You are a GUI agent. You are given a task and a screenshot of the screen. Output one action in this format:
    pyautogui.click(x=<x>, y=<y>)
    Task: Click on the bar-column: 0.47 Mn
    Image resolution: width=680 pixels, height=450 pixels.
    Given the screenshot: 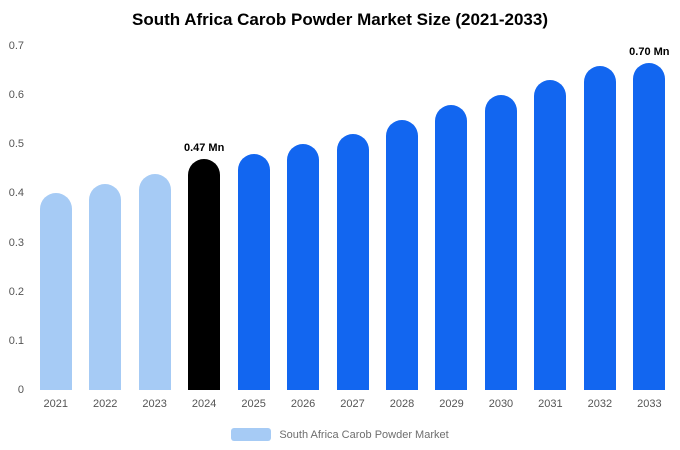 What is the action you would take?
    pyautogui.click(x=203, y=218)
    